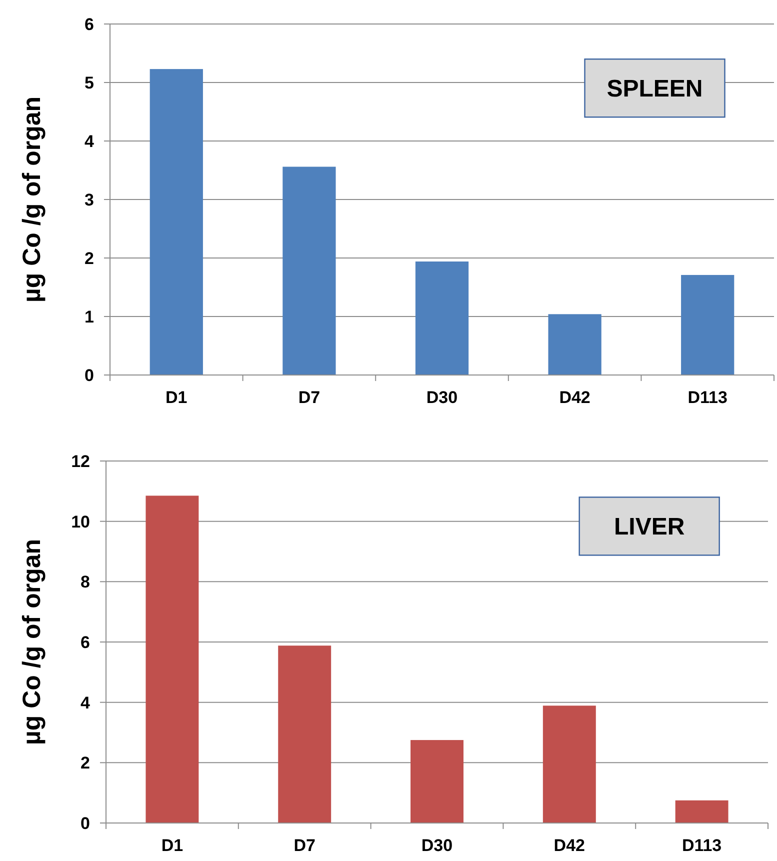 This screenshot has width=777, height=861. What do you see at coordinates (89, 82) in the screenshot?
I see `y-tick-label: 5` at bounding box center [89, 82].